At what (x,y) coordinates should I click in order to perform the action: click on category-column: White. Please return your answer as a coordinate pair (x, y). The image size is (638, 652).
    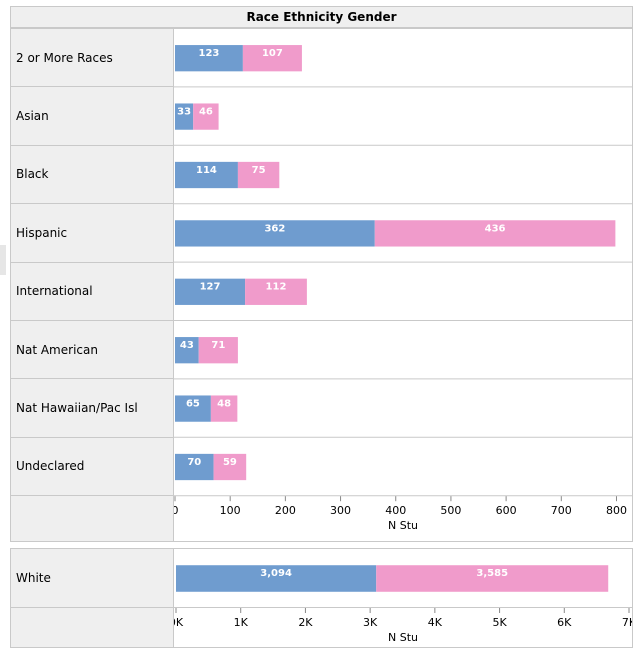
    Looking at the image, I should click on (92, 598).